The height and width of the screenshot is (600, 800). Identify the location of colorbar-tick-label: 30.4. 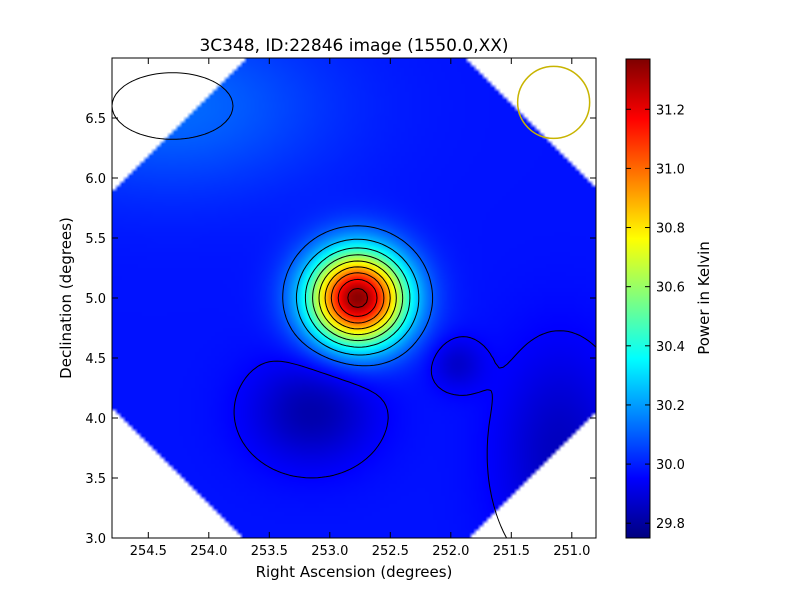
(670, 347).